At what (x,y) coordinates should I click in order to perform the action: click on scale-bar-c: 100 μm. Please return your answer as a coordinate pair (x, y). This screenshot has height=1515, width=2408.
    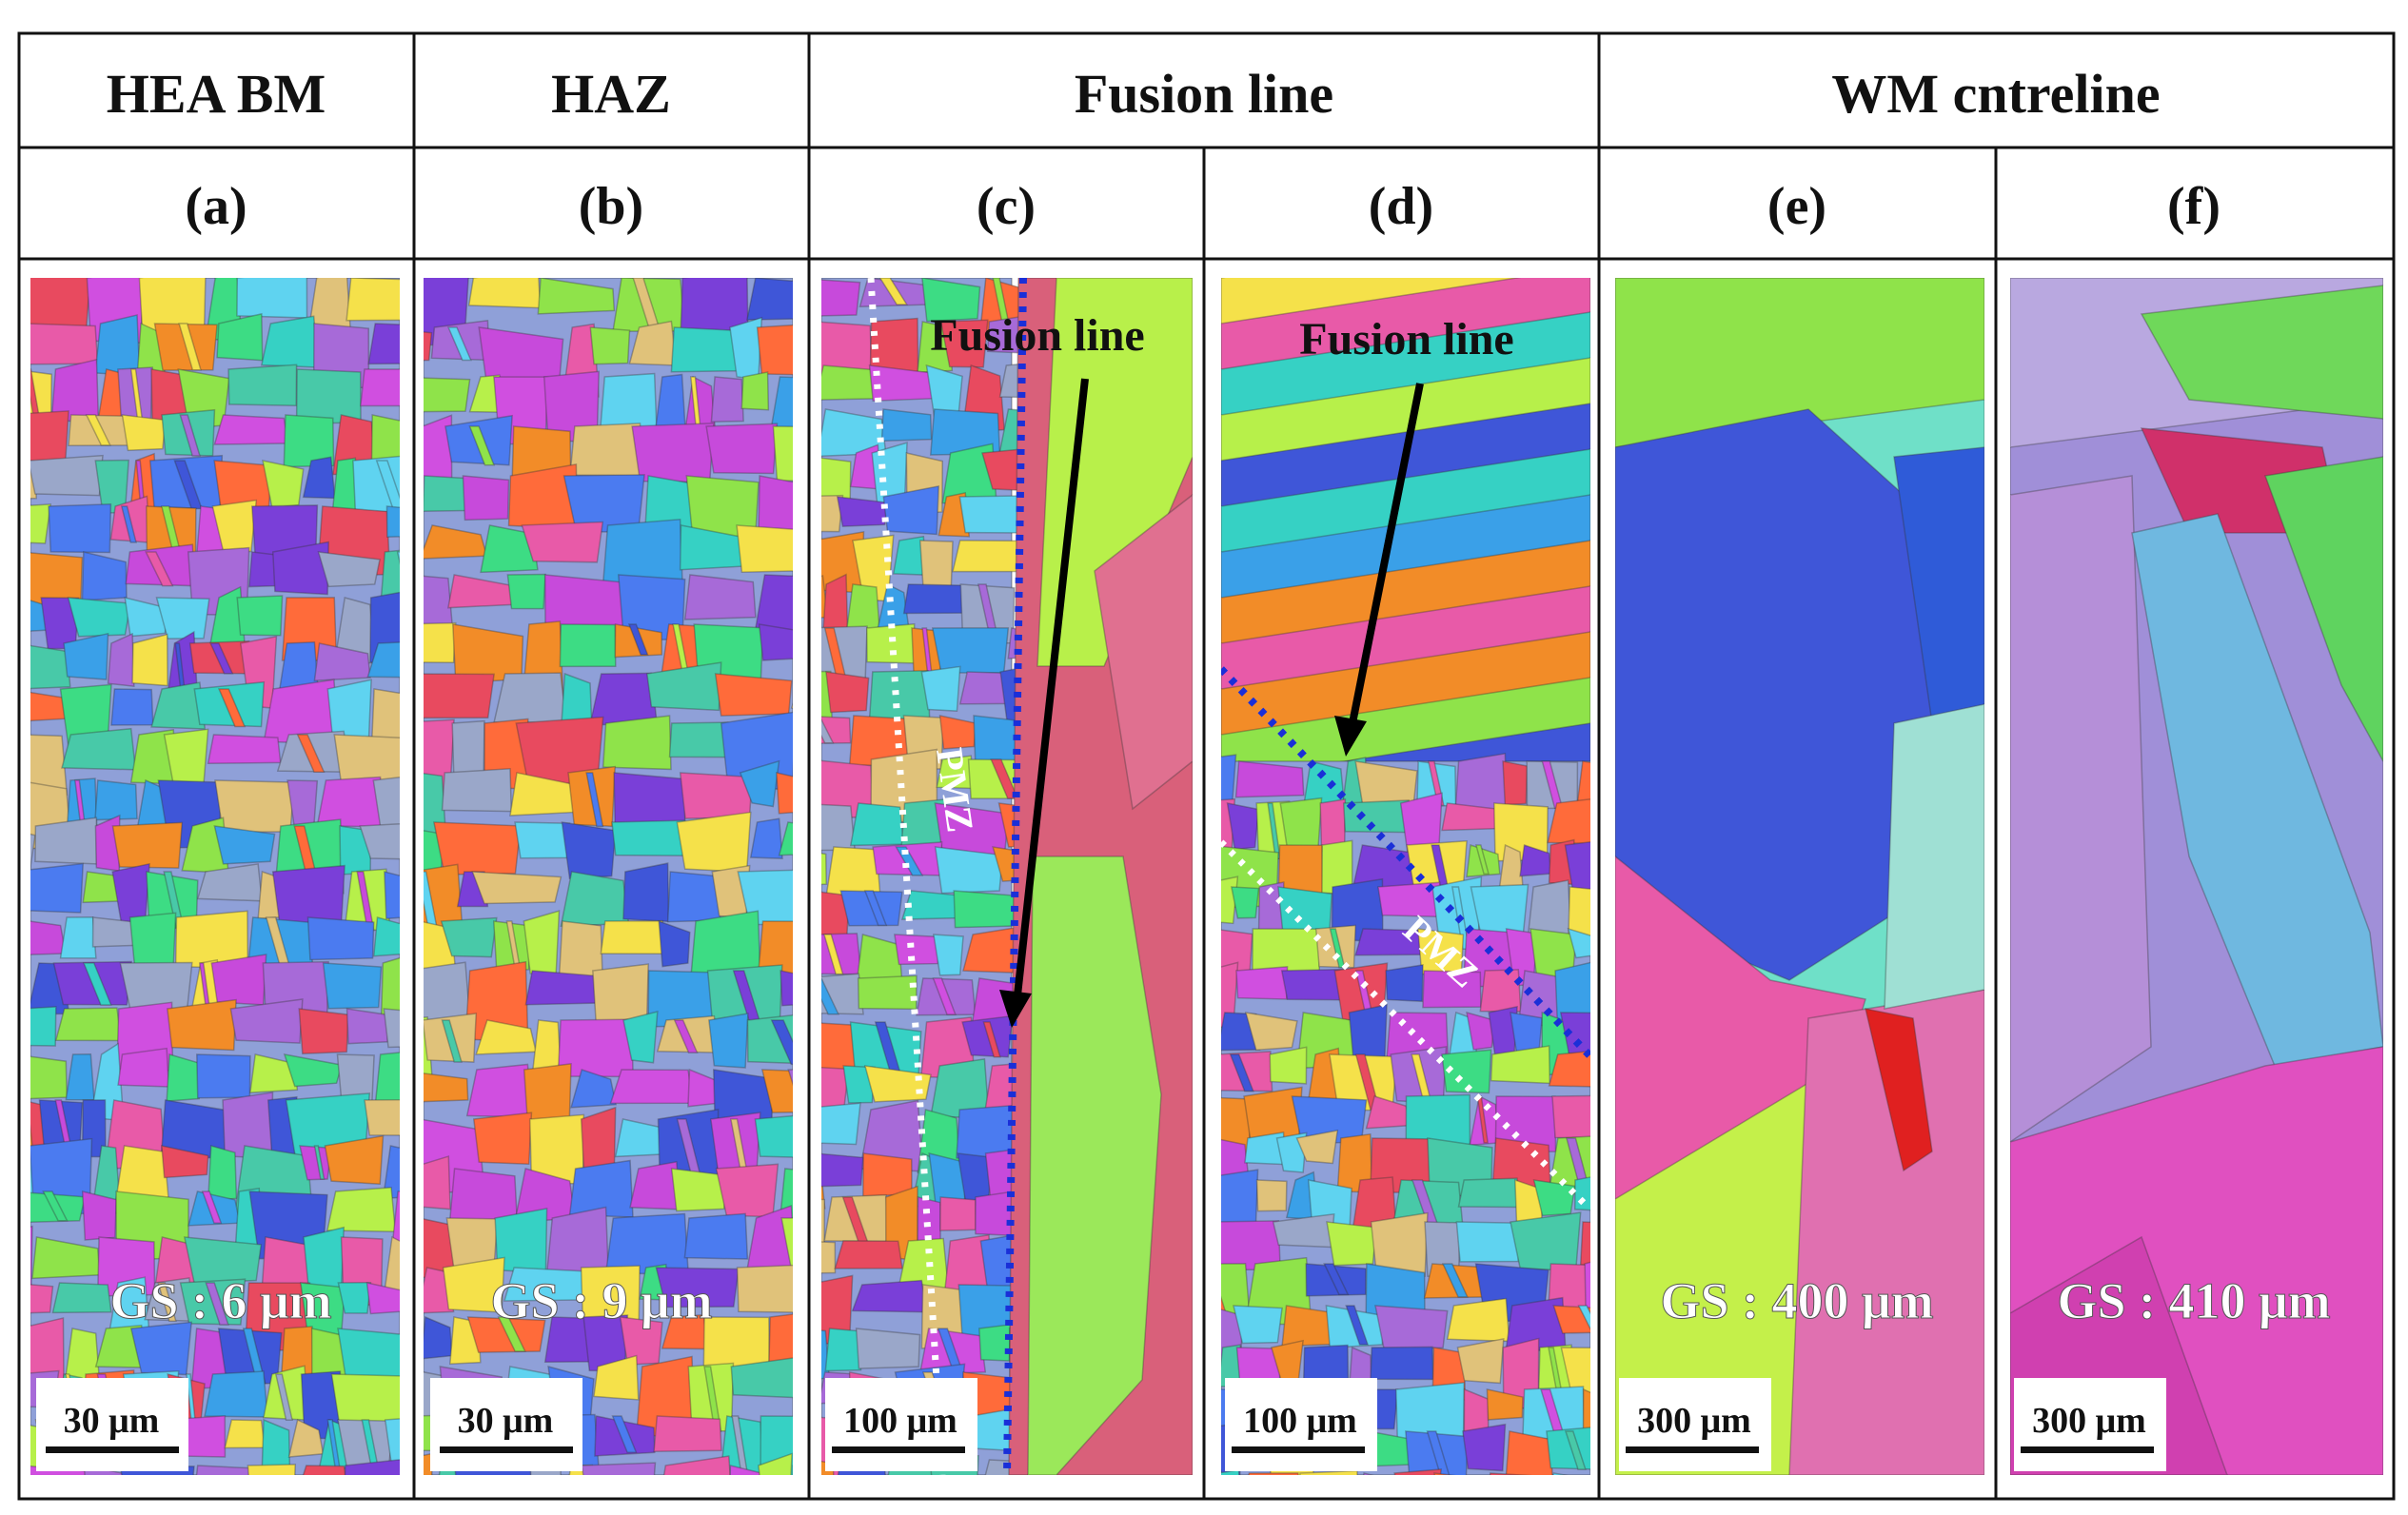
    Looking at the image, I should click on (901, 1424).